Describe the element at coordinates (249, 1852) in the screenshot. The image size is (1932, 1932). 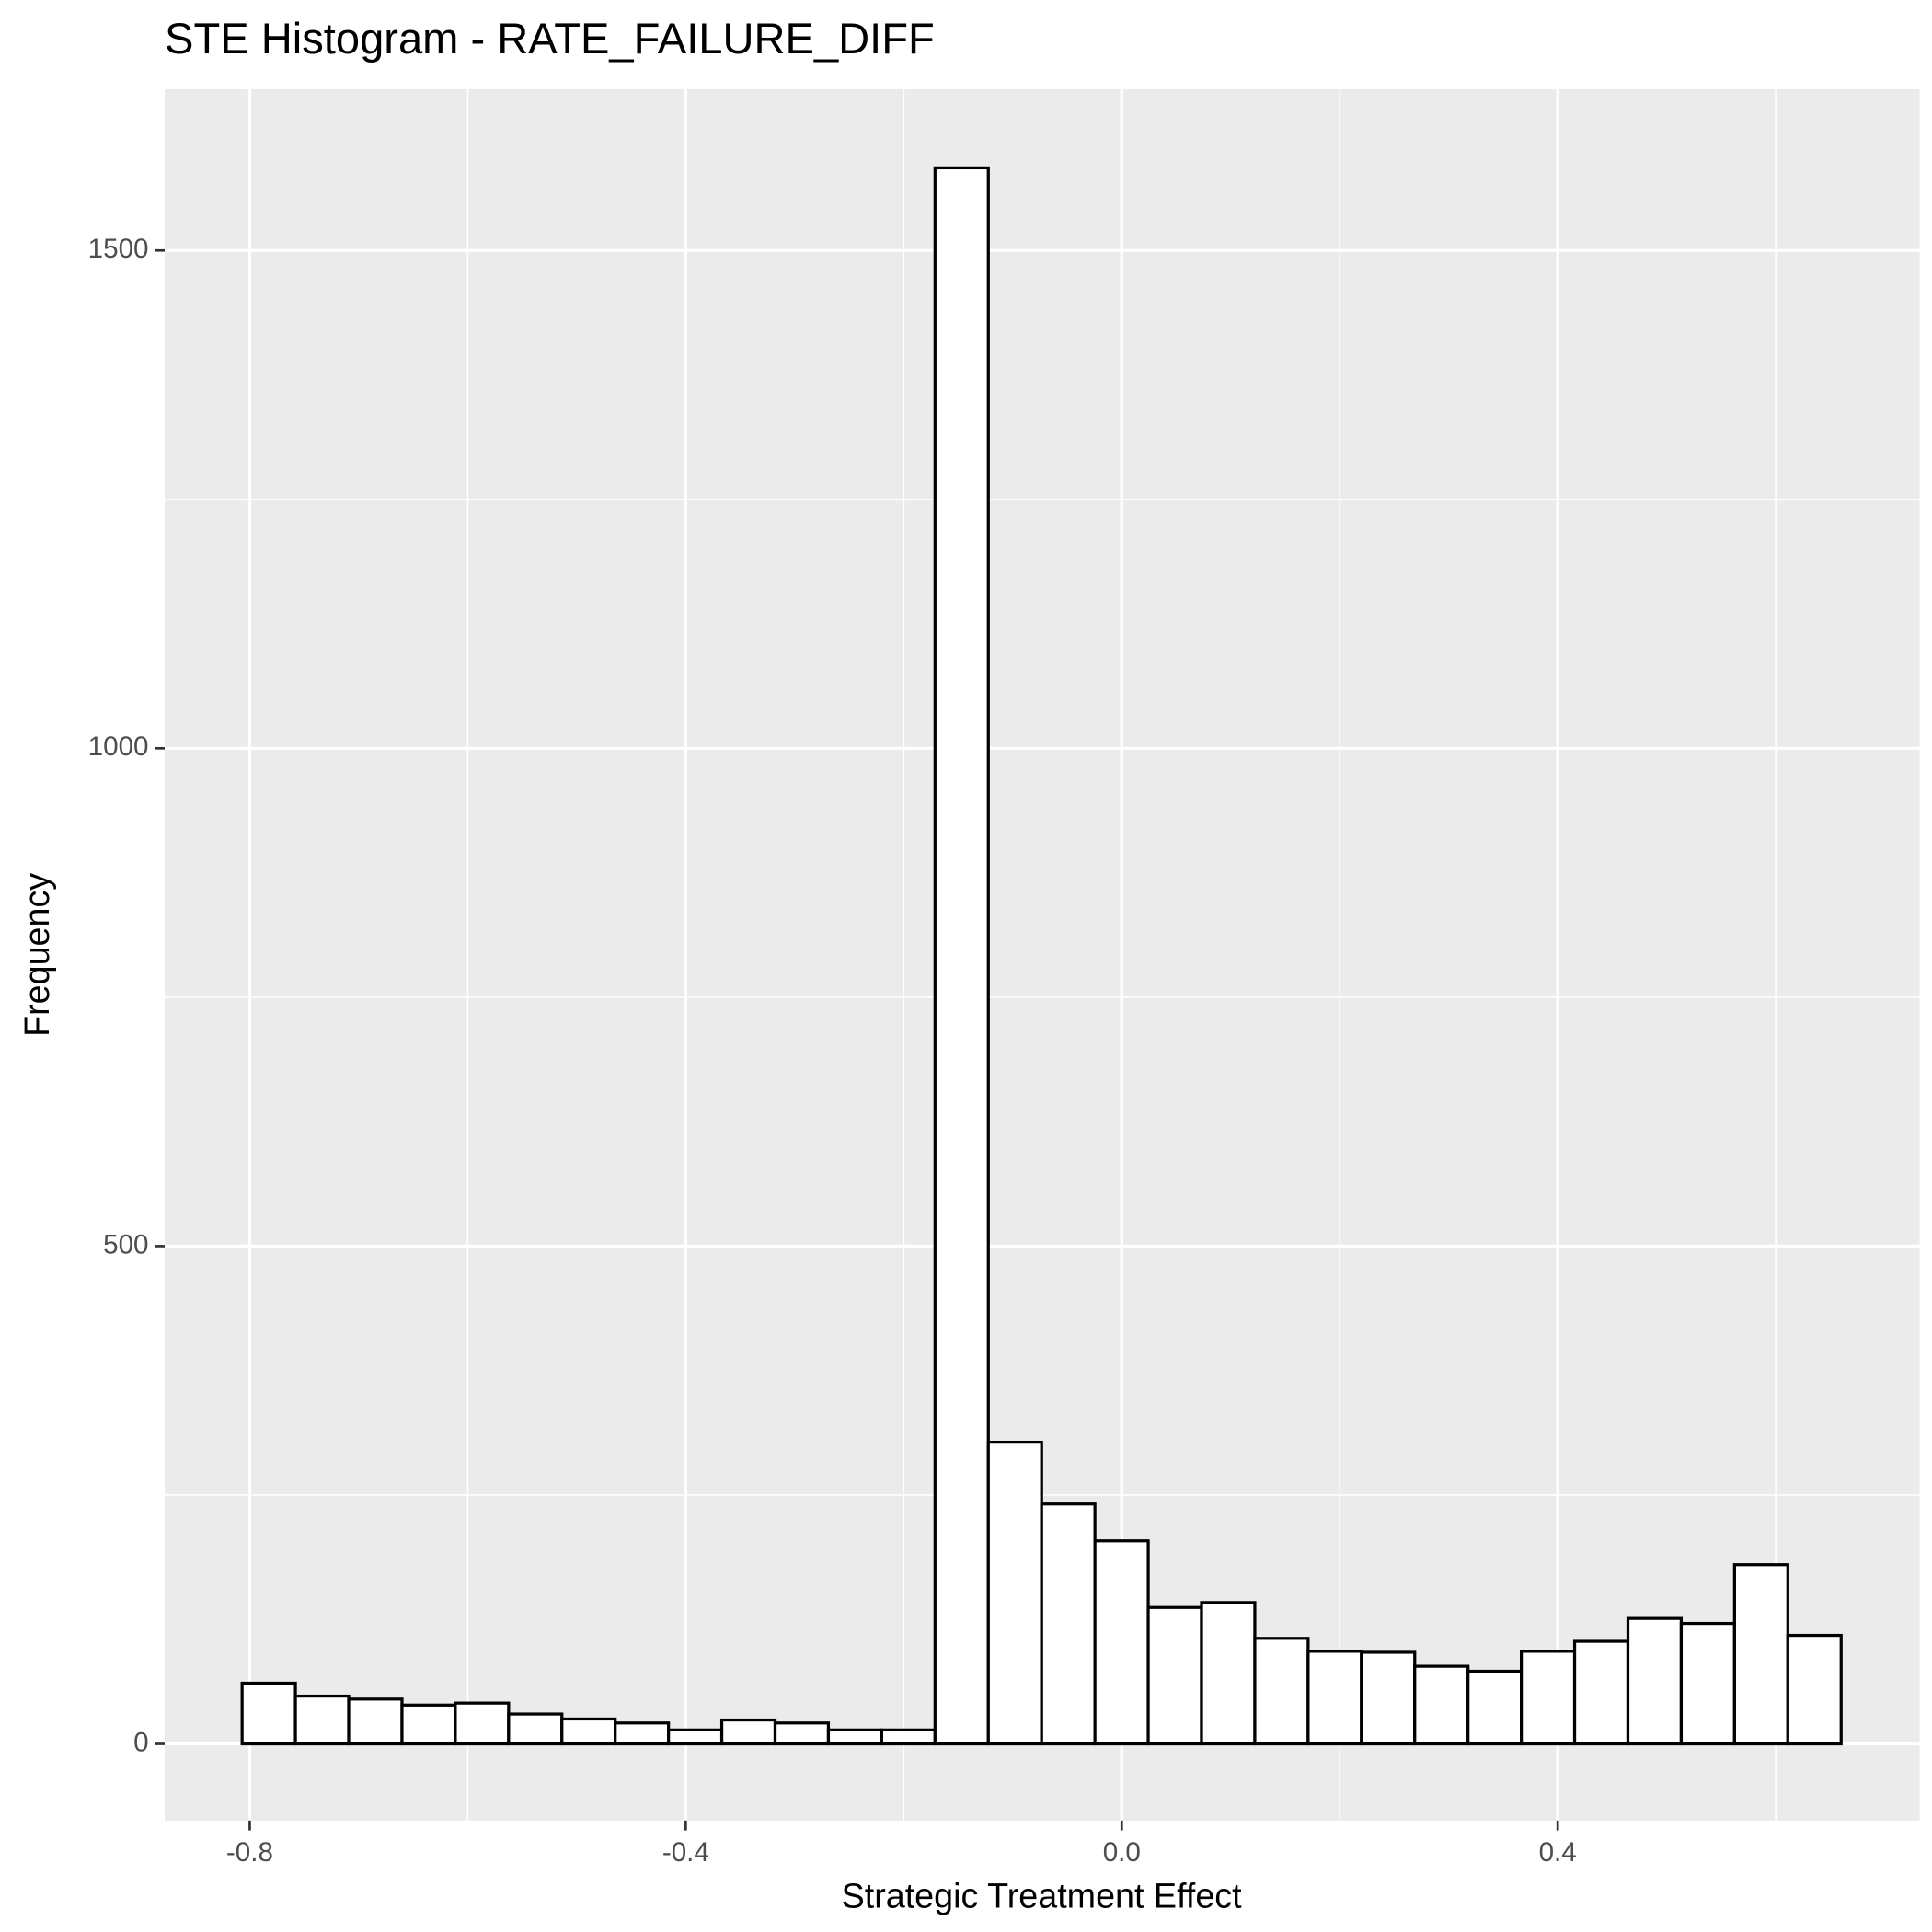
I see `x-tick-label: -0.8` at that location.